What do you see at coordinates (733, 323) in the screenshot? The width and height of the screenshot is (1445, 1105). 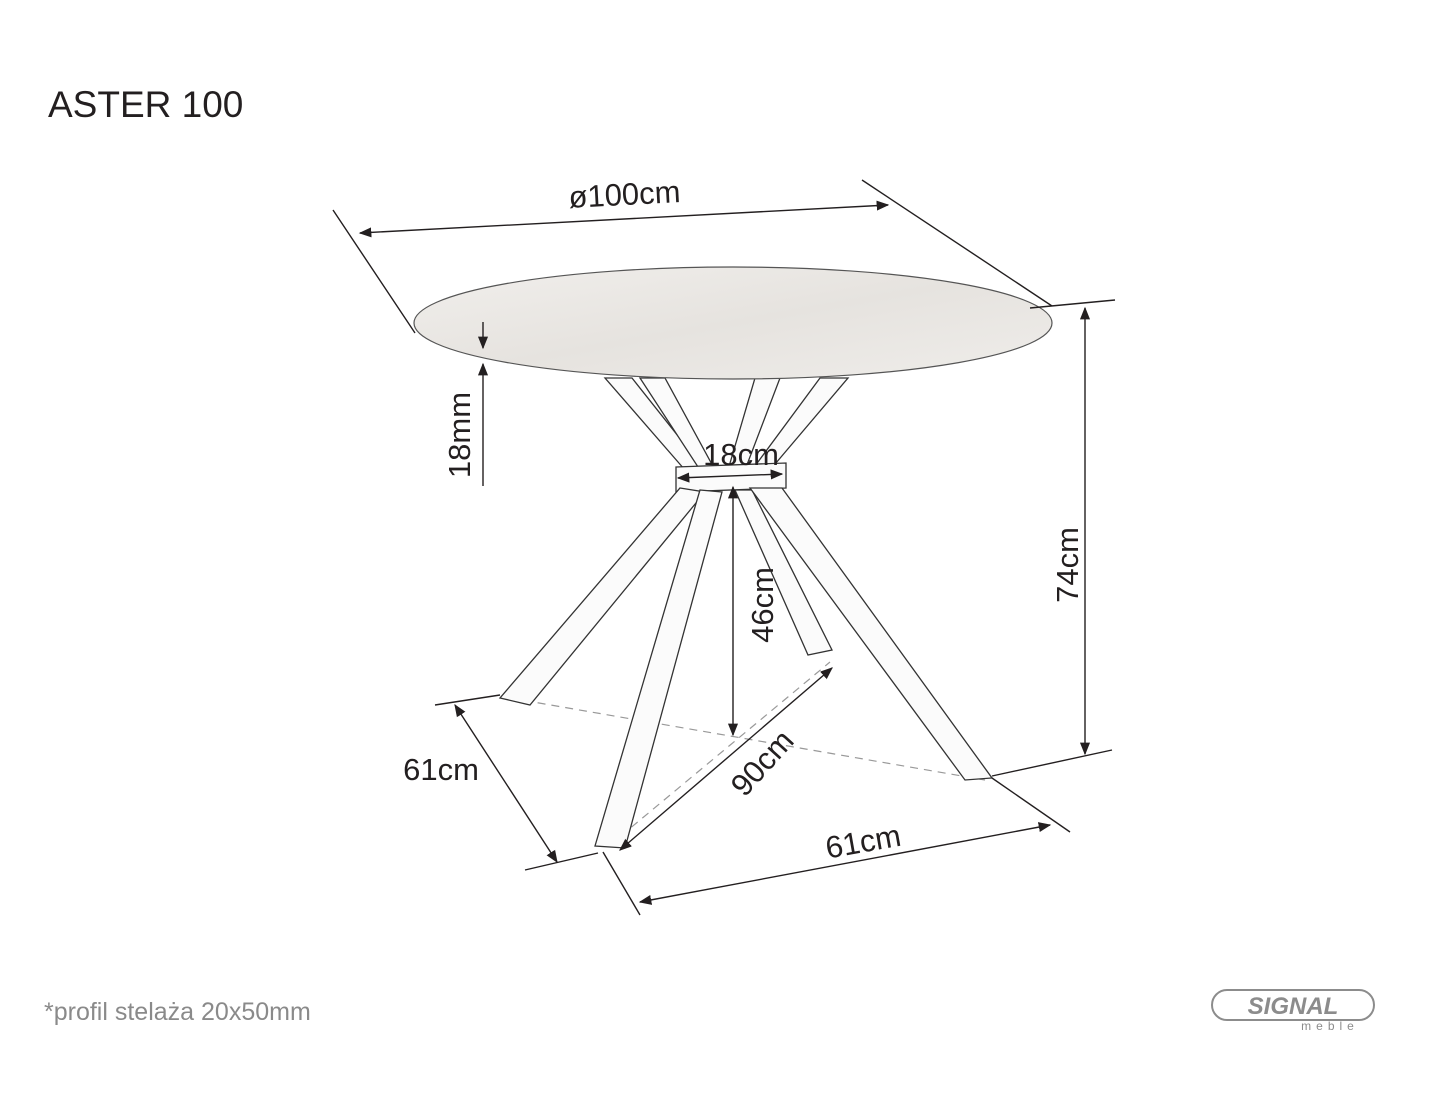 I see `tabletop` at bounding box center [733, 323].